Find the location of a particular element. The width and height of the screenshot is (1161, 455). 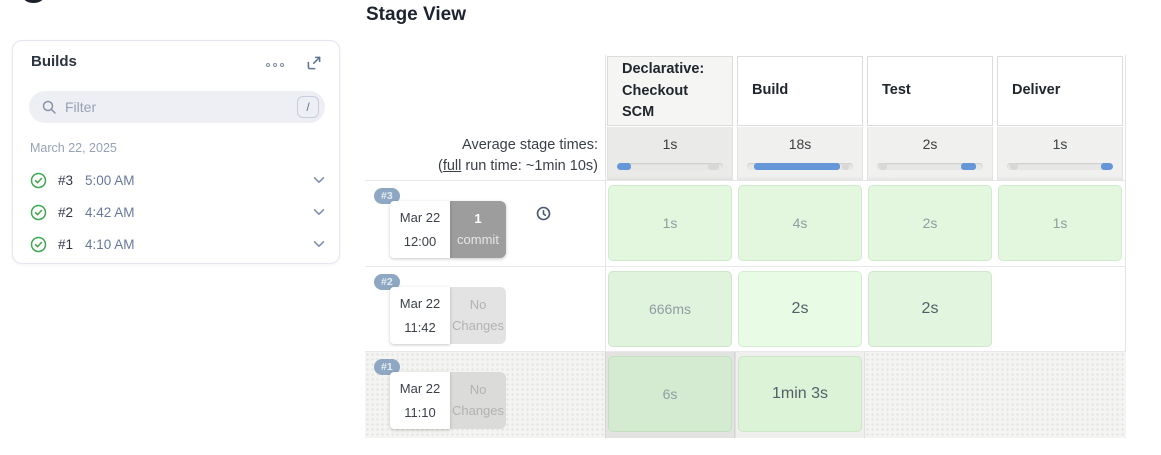

expand-icon is located at coordinates (314, 63).